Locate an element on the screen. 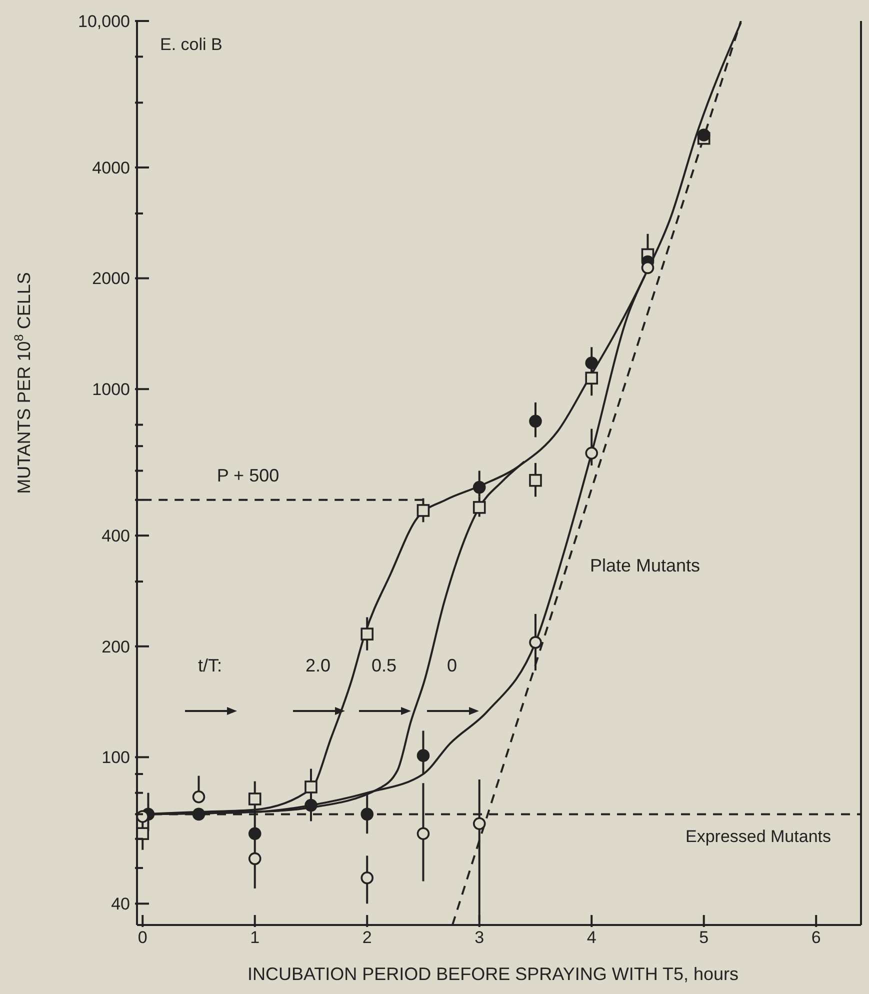  y-tick-label: 4000 is located at coordinates (111, 168).